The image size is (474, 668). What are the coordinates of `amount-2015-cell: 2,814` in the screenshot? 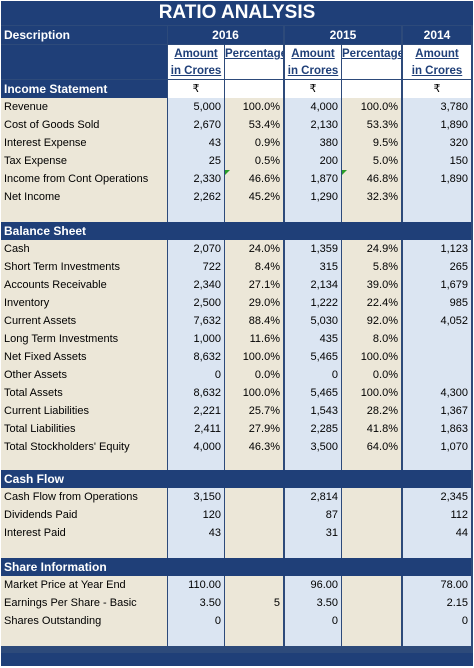 It's located at (313, 497).